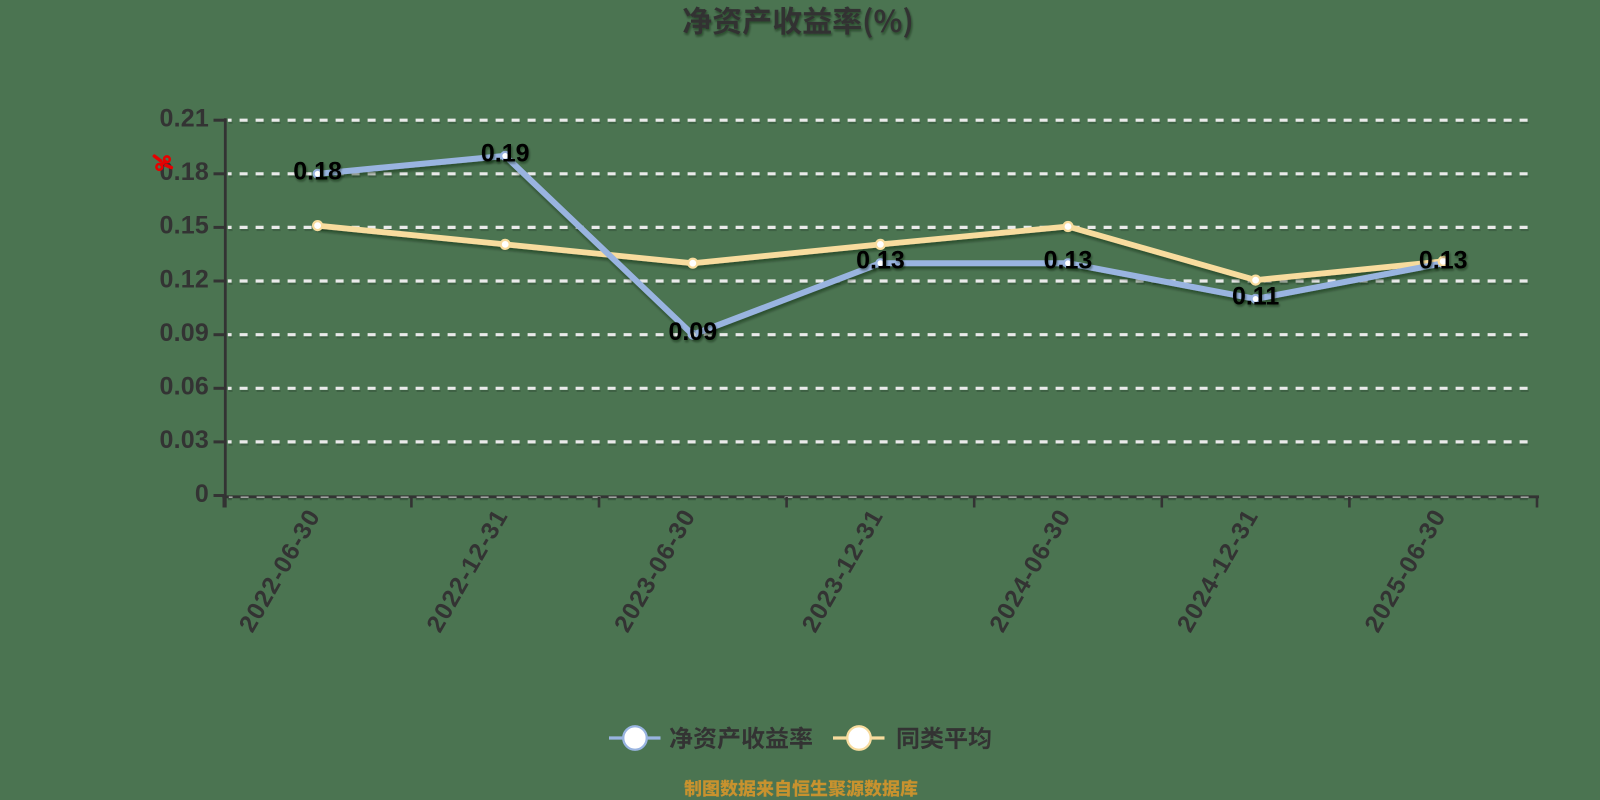  What do you see at coordinates (184, 440) in the screenshot?
I see `svg-text: 0.03` at bounding box center [184, 440].